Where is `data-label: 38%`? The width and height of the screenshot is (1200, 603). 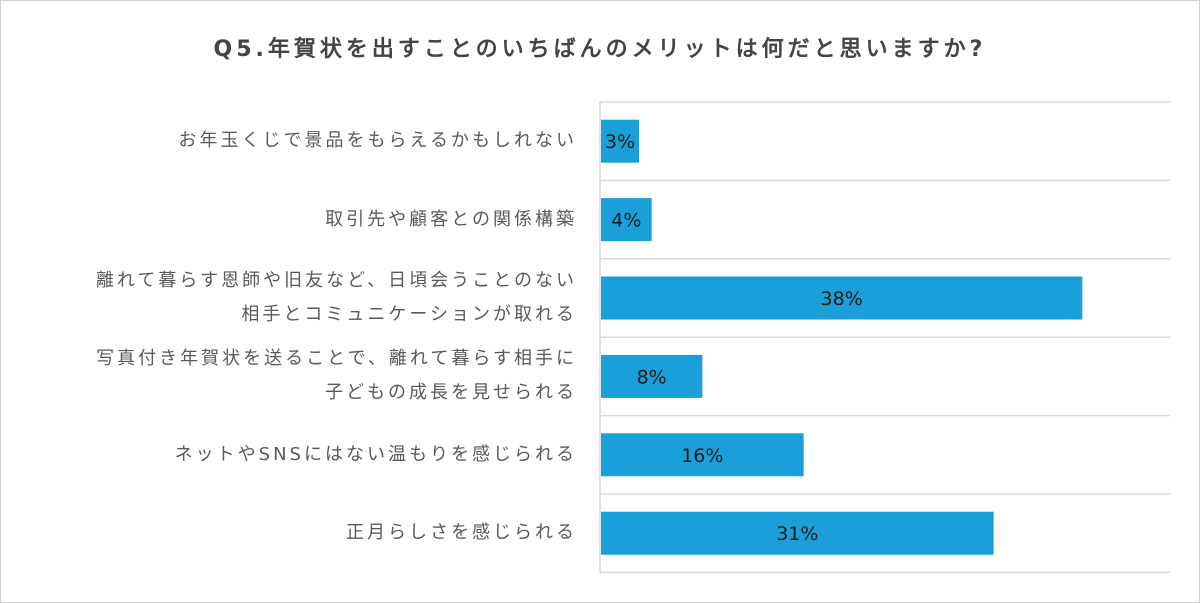 data-label: 38% is located at coordinates (842, 299).